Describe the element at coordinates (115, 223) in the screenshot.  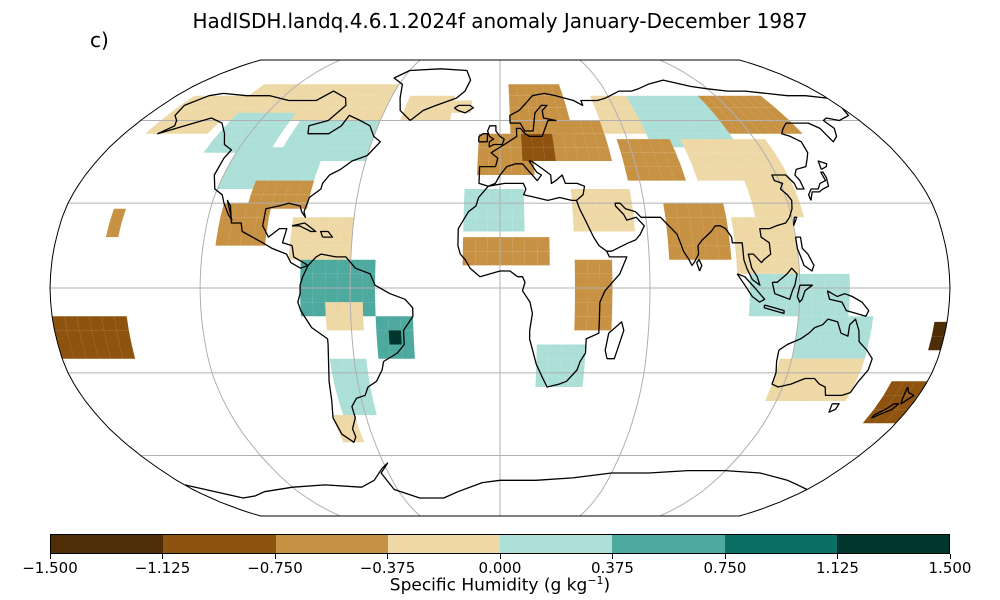
I see `region-hawaii` at that location.